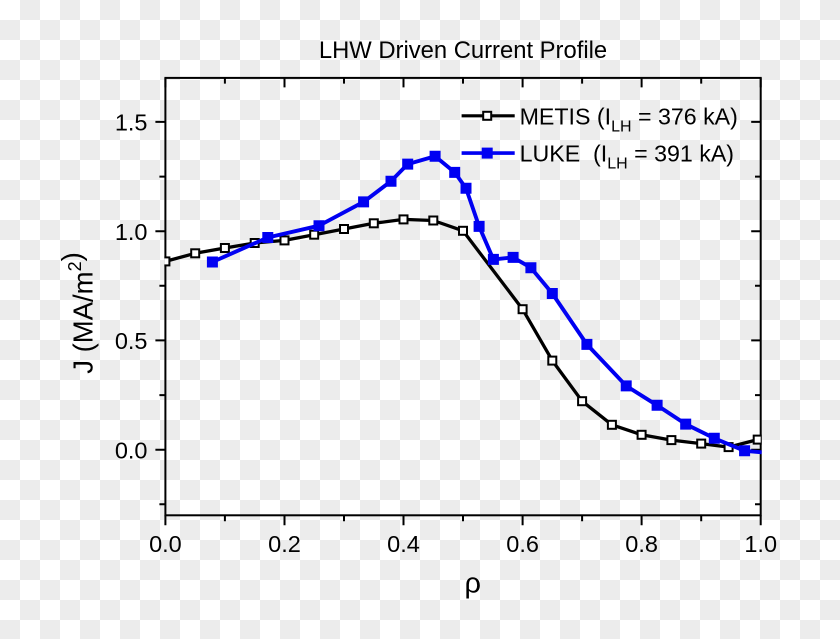 This screenshot has height=639, width=840. I want to click on svg-text: 1.5, so click(131, 123).